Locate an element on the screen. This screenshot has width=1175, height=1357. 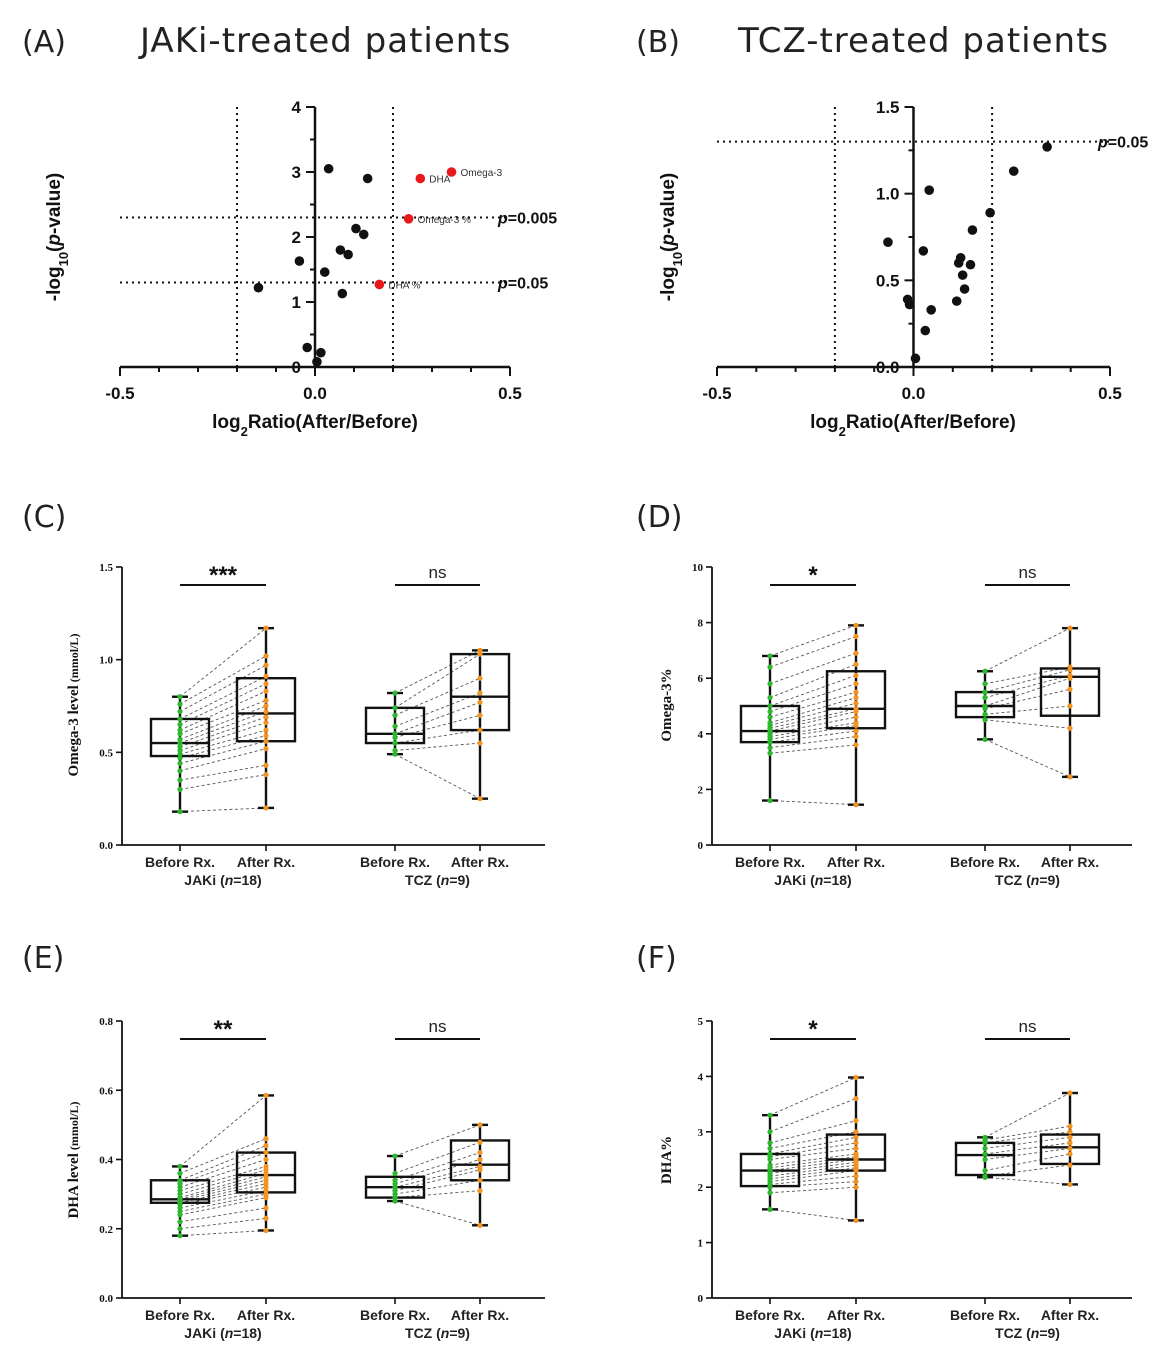
panel-letter: (E) is located at coordinates (43, 958).